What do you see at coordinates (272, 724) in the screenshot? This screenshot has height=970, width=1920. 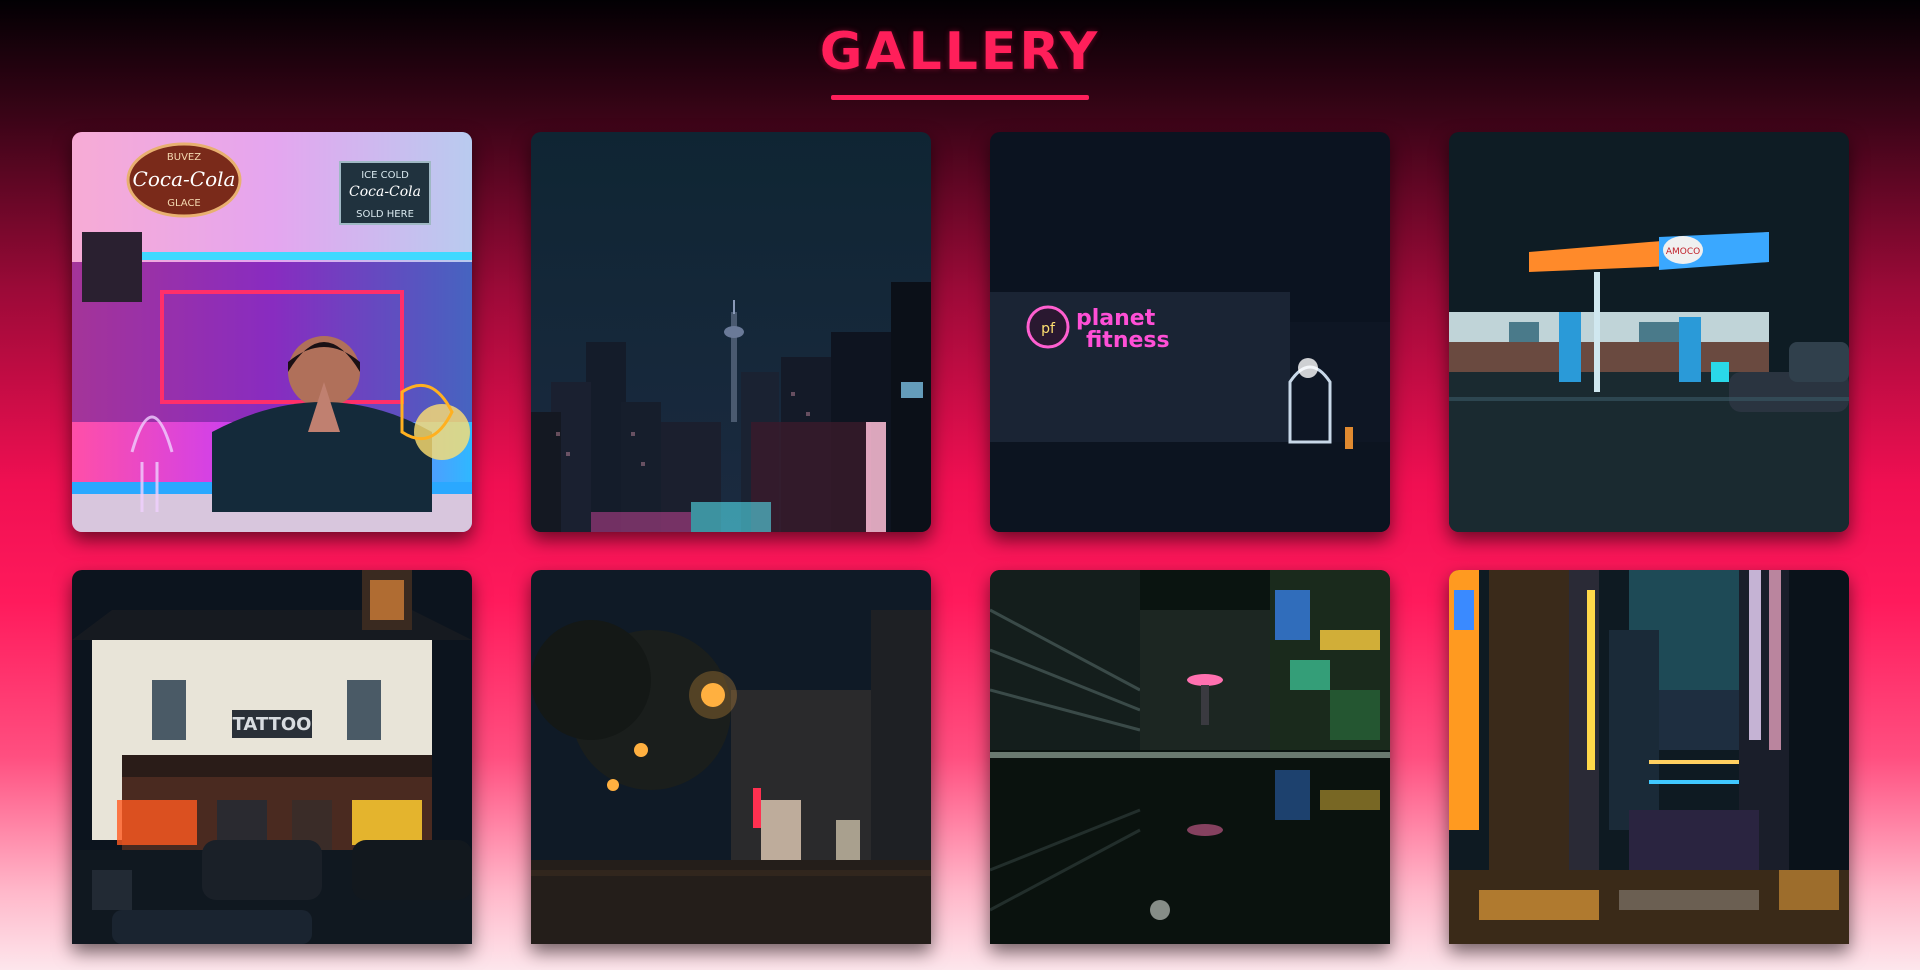 I see `svg-text: TATTOO` at bounding box center [272, 724].